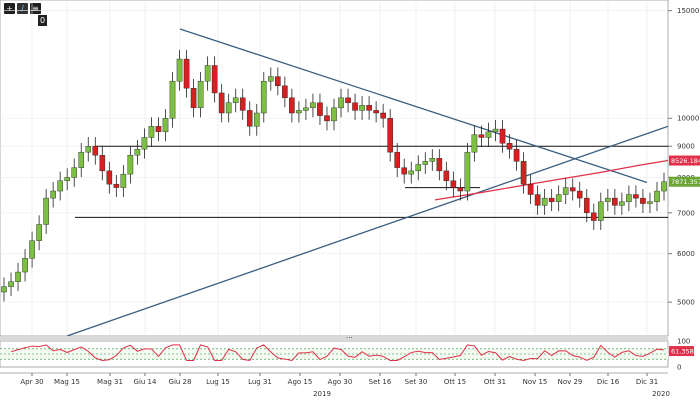 The width and height of the screenshot is (700, 400). I want to click on plus-icon: +, so click(9, 8).